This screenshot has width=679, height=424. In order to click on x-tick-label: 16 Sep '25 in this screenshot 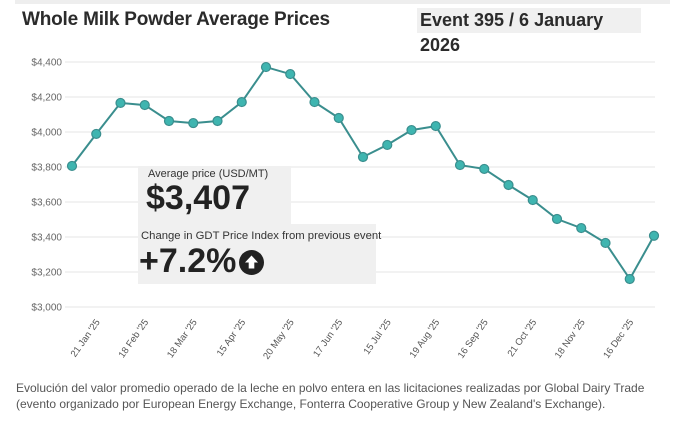, I will do `click(473, 338)`.